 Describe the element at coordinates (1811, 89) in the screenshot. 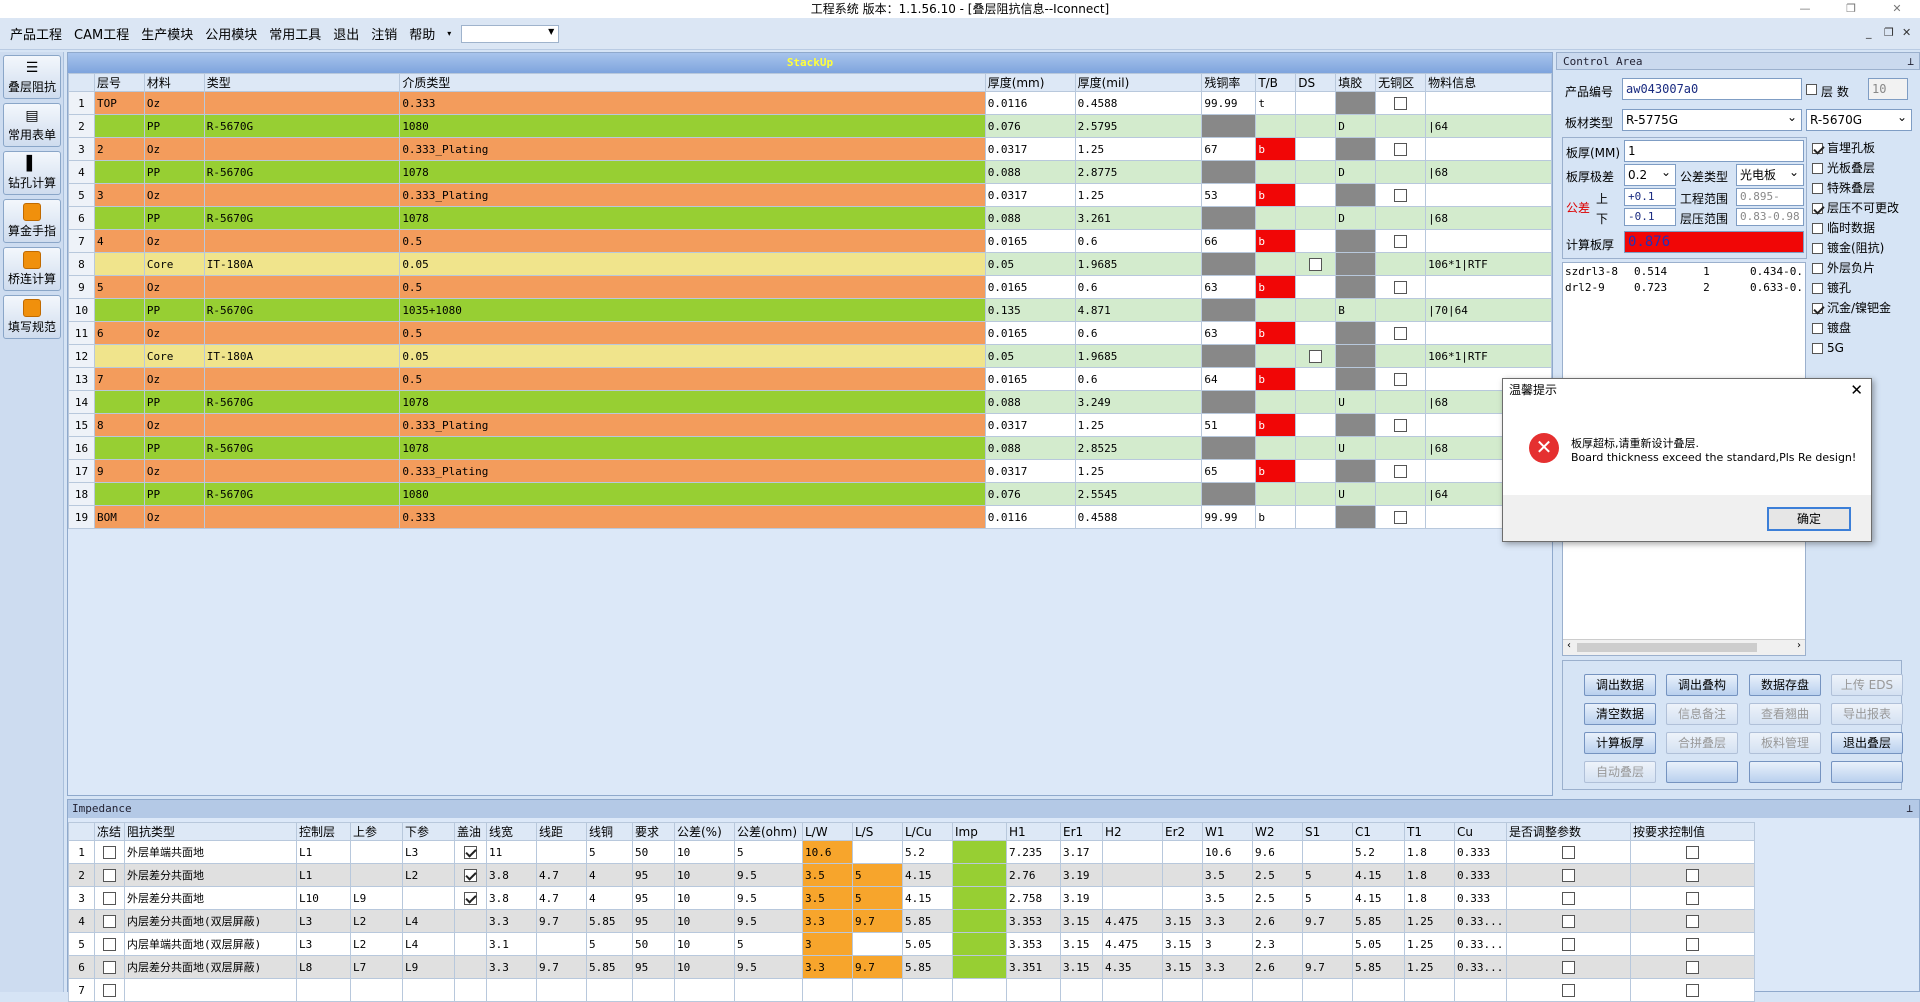

I see `layers-checkbox` at that location.